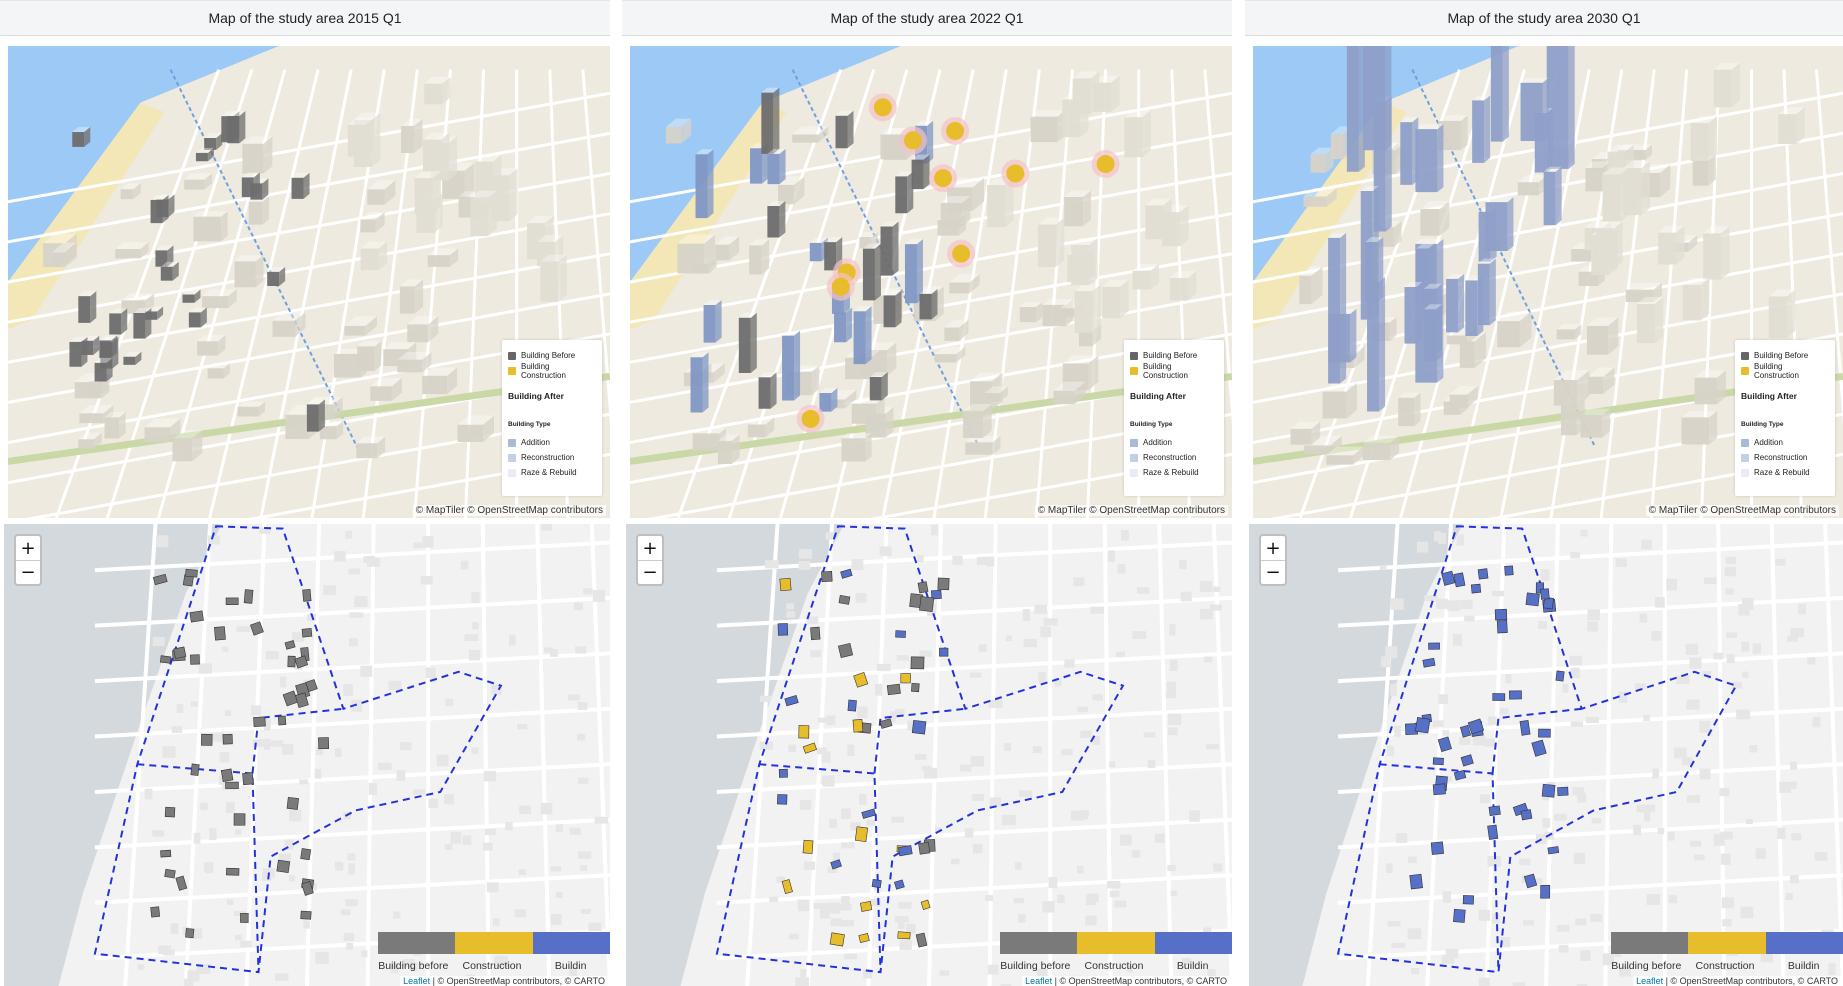 The height and width of the screenshot is (986, 1843). I want to click on study-area-boundary, so click(198, 868).